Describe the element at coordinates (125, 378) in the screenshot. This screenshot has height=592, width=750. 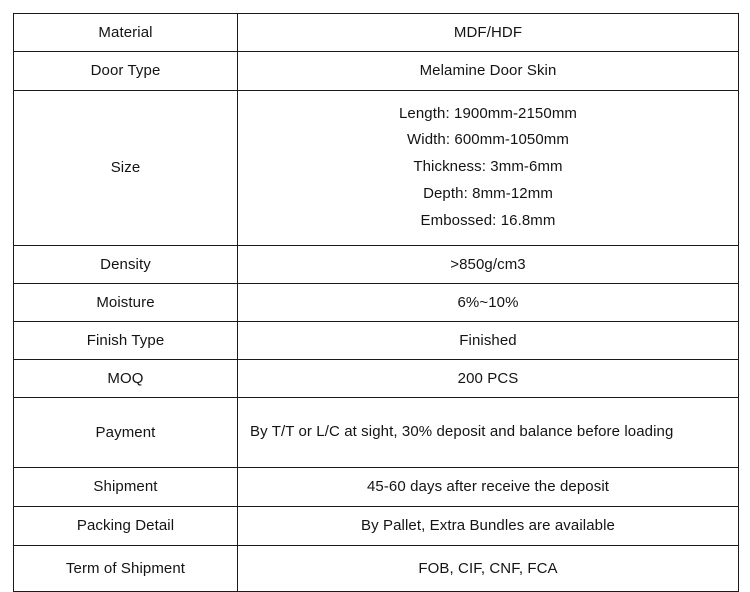
I see `row-label-moq: MOQ` at that location.